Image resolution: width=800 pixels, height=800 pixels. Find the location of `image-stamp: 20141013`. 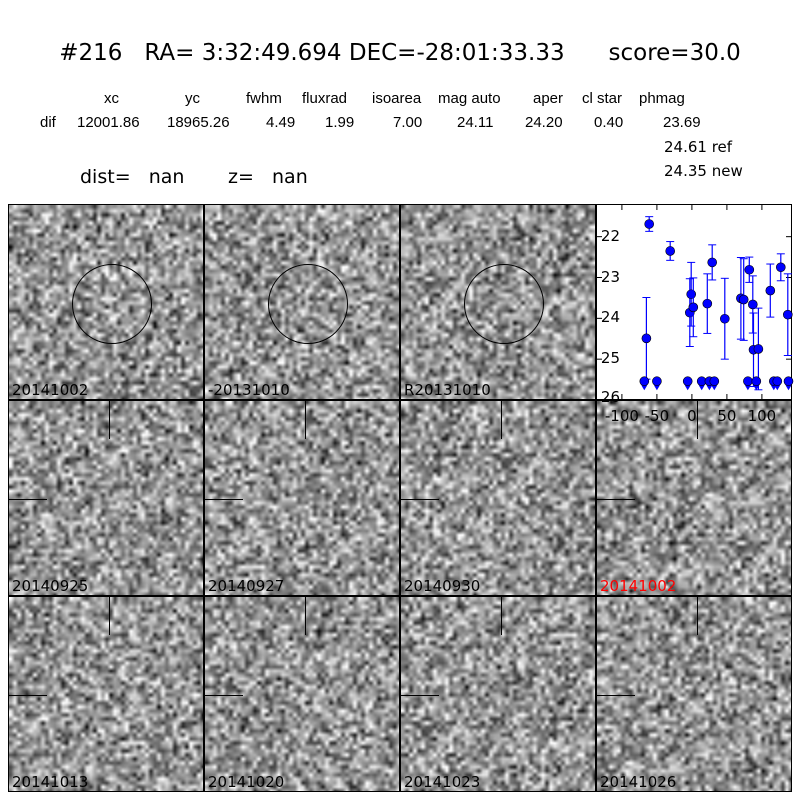

image-stamp: 20141013 is located at coordinates (106, 694).